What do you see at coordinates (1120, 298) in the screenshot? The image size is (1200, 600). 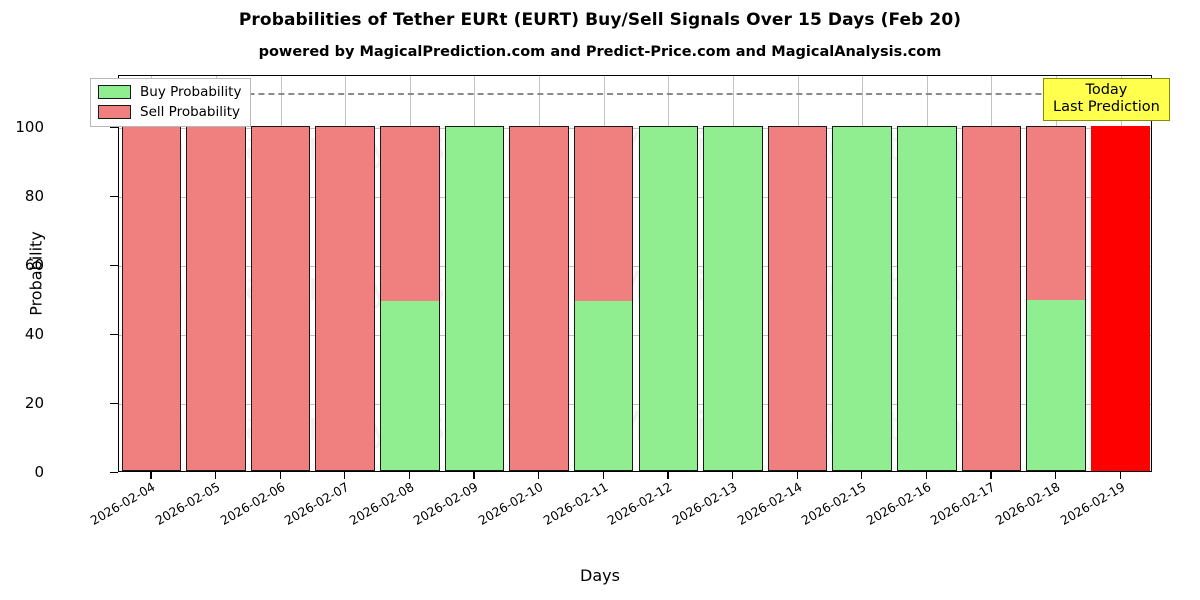 I see `bar-segment-today` at bounding box center [1120, 298].